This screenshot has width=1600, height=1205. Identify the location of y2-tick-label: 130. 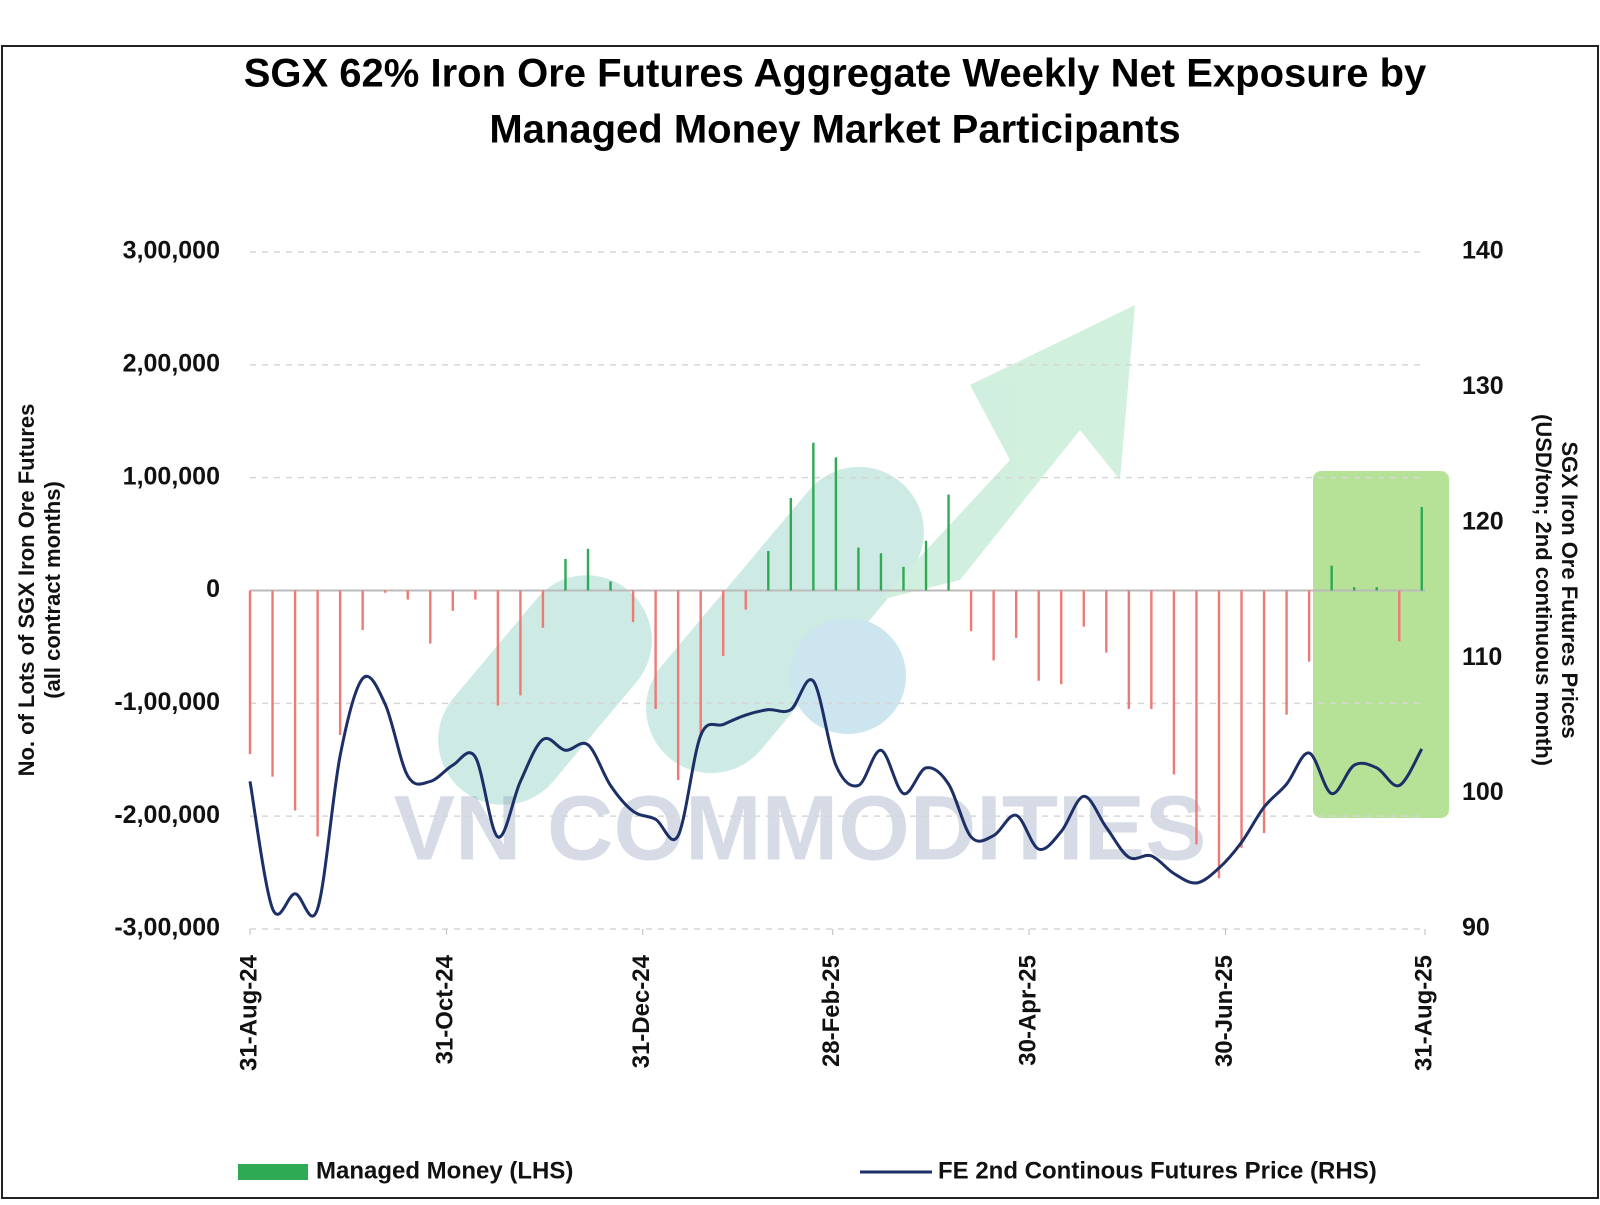
(1483, 386).